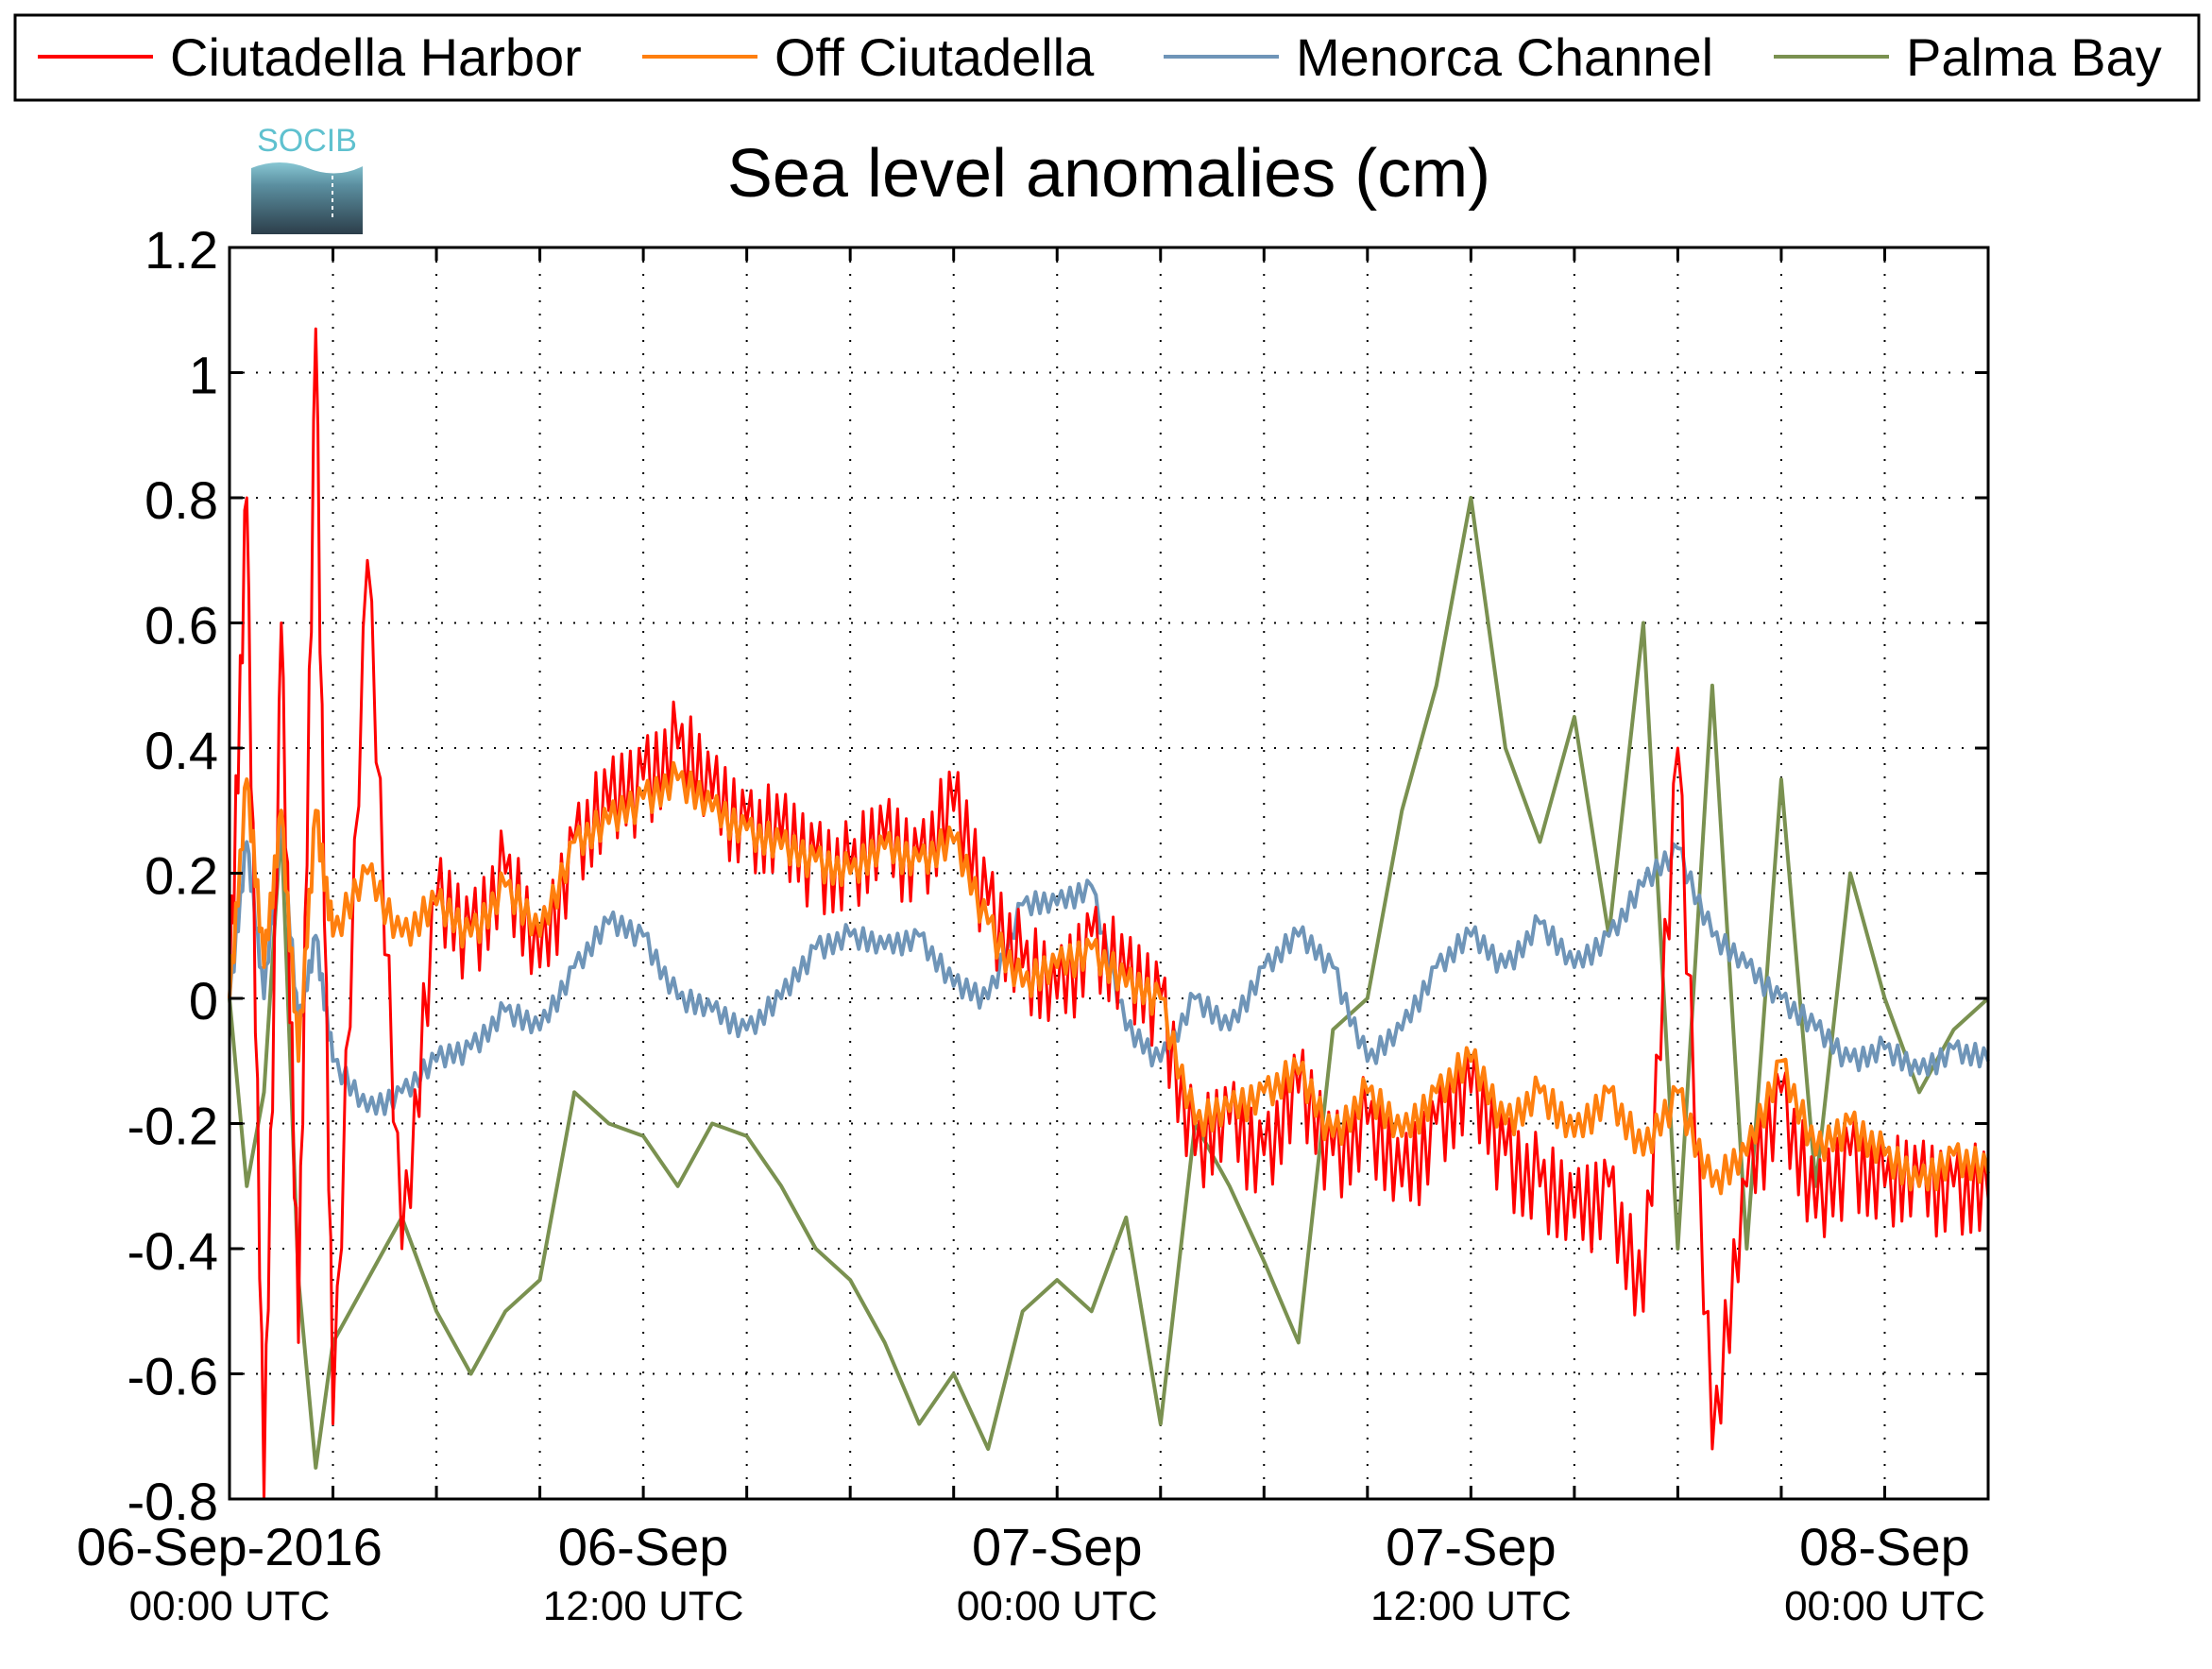  I want to click on series-line-menorca-channel, so click(1109, 969).